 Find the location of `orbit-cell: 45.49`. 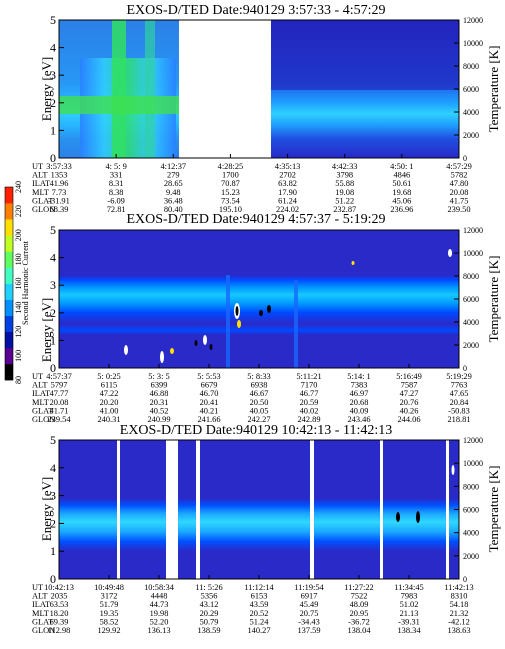

orbit-cell: 45.49 is located at coordinates (309, 604).